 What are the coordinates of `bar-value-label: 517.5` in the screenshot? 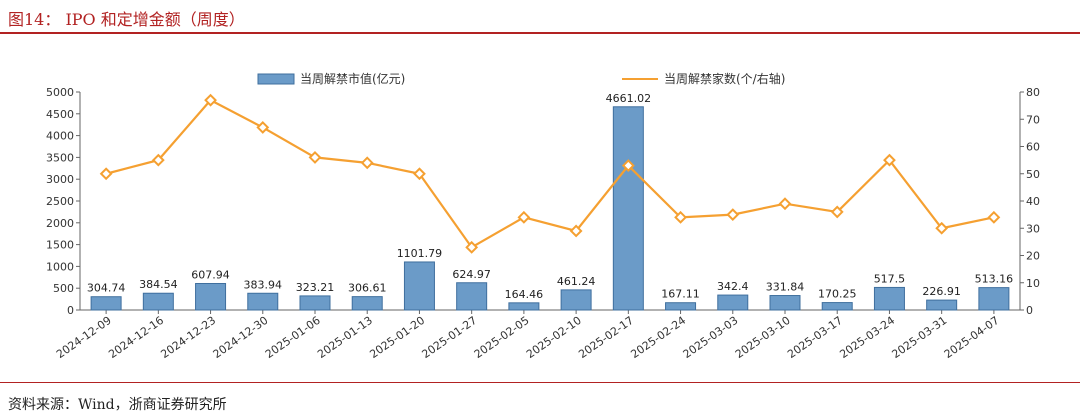 It's located at (890, 278).